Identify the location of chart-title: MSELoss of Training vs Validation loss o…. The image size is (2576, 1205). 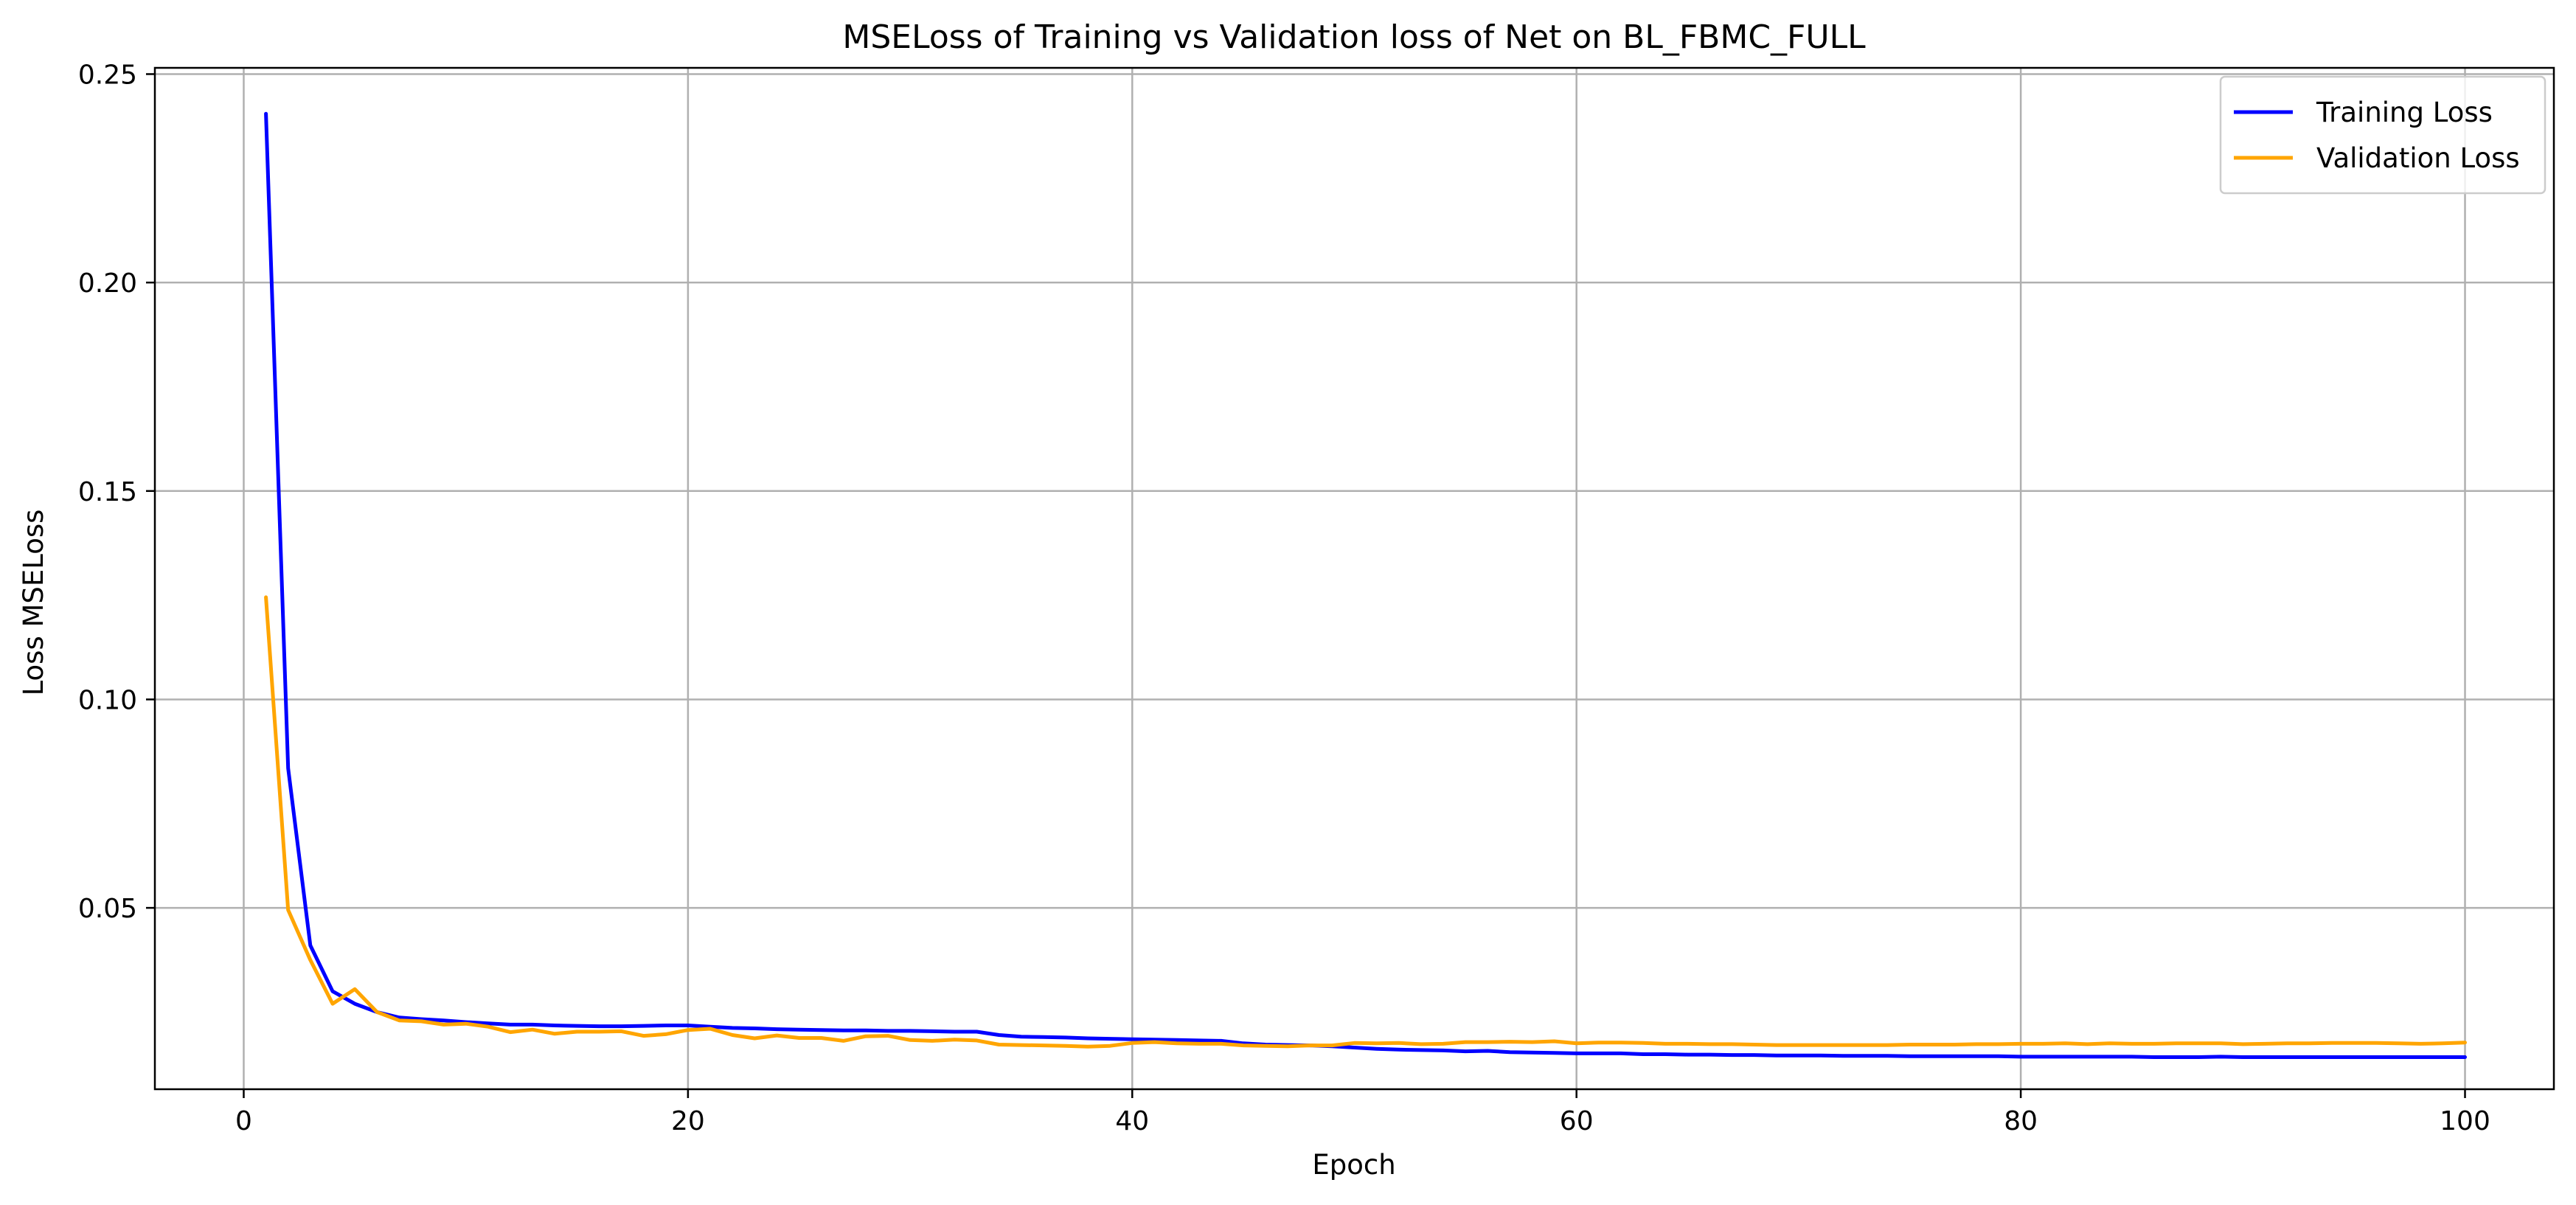
(1354, 37).